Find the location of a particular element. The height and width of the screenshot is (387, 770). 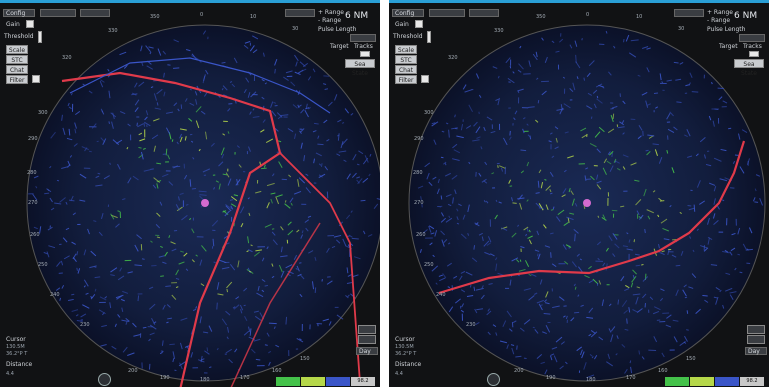

distance-value: 4.4 is located at coordinates (399, 374).